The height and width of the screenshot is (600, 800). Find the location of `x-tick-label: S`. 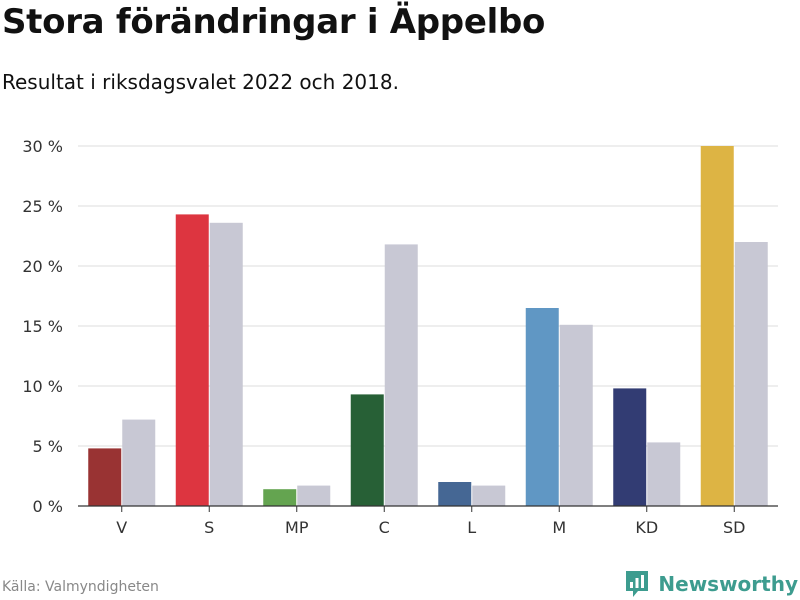

x-tick-label: S is located at coordinates (209, 527).